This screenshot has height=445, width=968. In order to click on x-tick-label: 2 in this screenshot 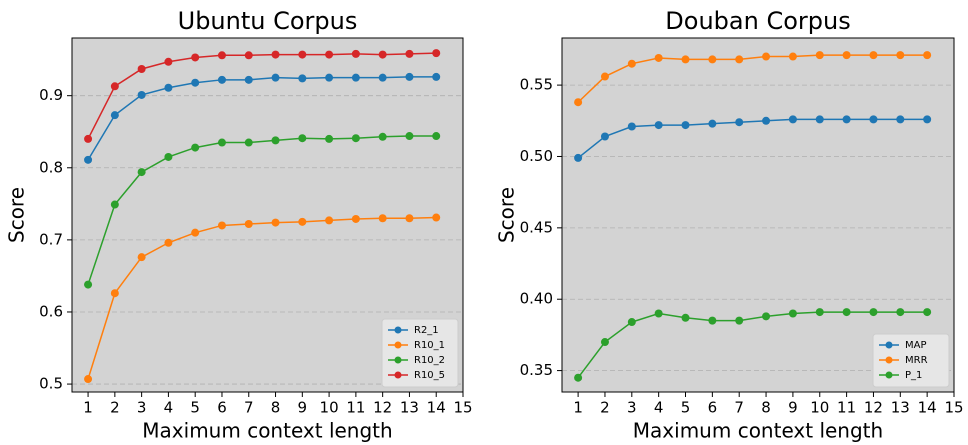, I will do `click(605, 408)`.